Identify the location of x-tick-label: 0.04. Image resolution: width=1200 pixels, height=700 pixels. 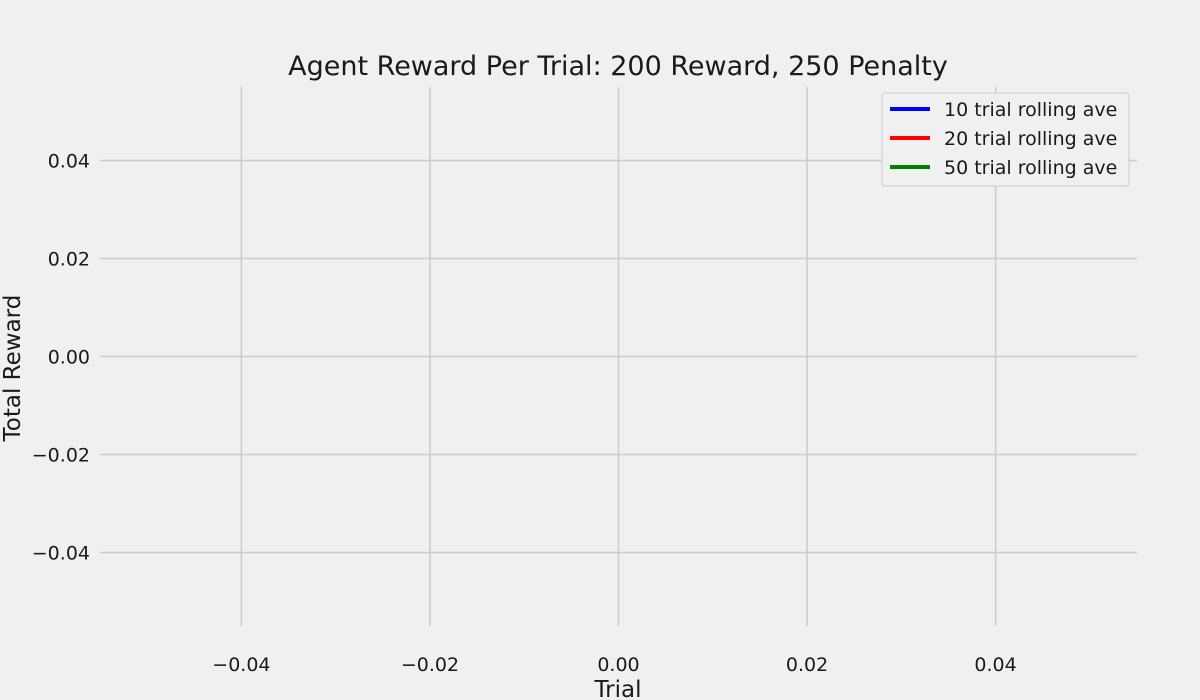
(995, 665).